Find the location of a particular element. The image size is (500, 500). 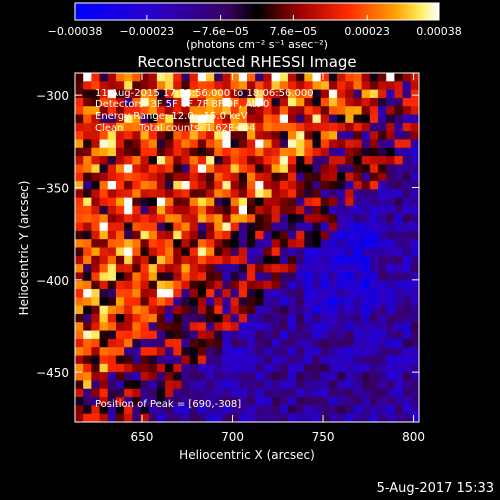

colorbar-tick-label: −0.00023 is located at coordinates (146, 31).